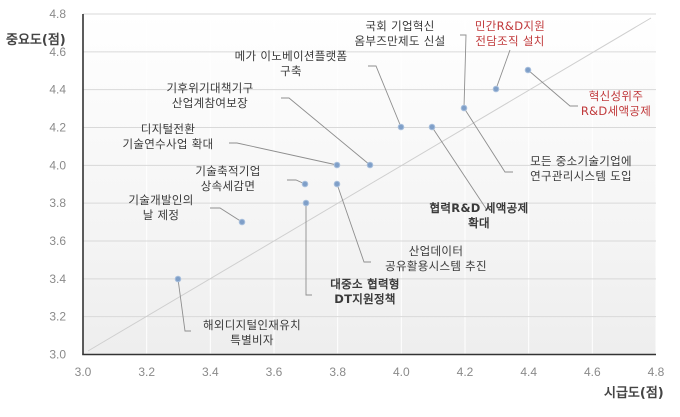 This screenshot has height=417, width=680. What do you see at coordinates (401, 372) in the screenshot?
I see `x-tick-label: 4.0` at bounding box center [401, 372].